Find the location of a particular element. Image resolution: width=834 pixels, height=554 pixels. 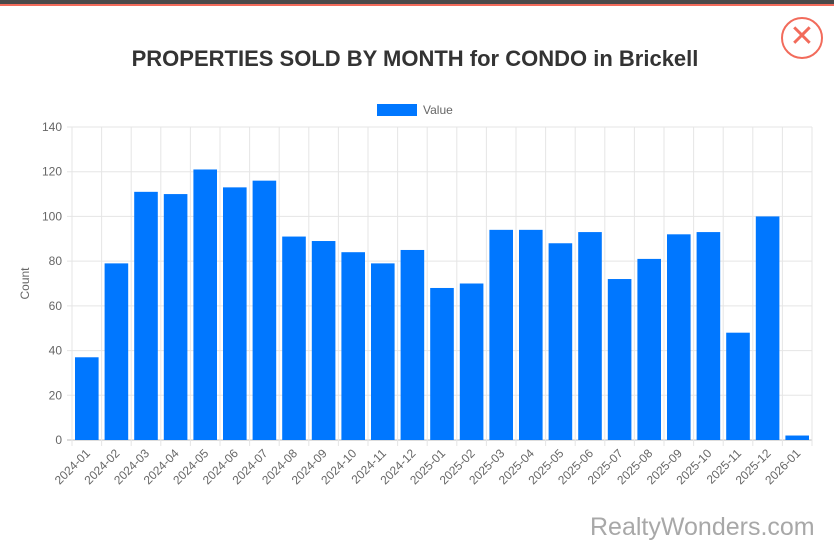

y-tick-label: 40 is located at coordinates (56, 351).